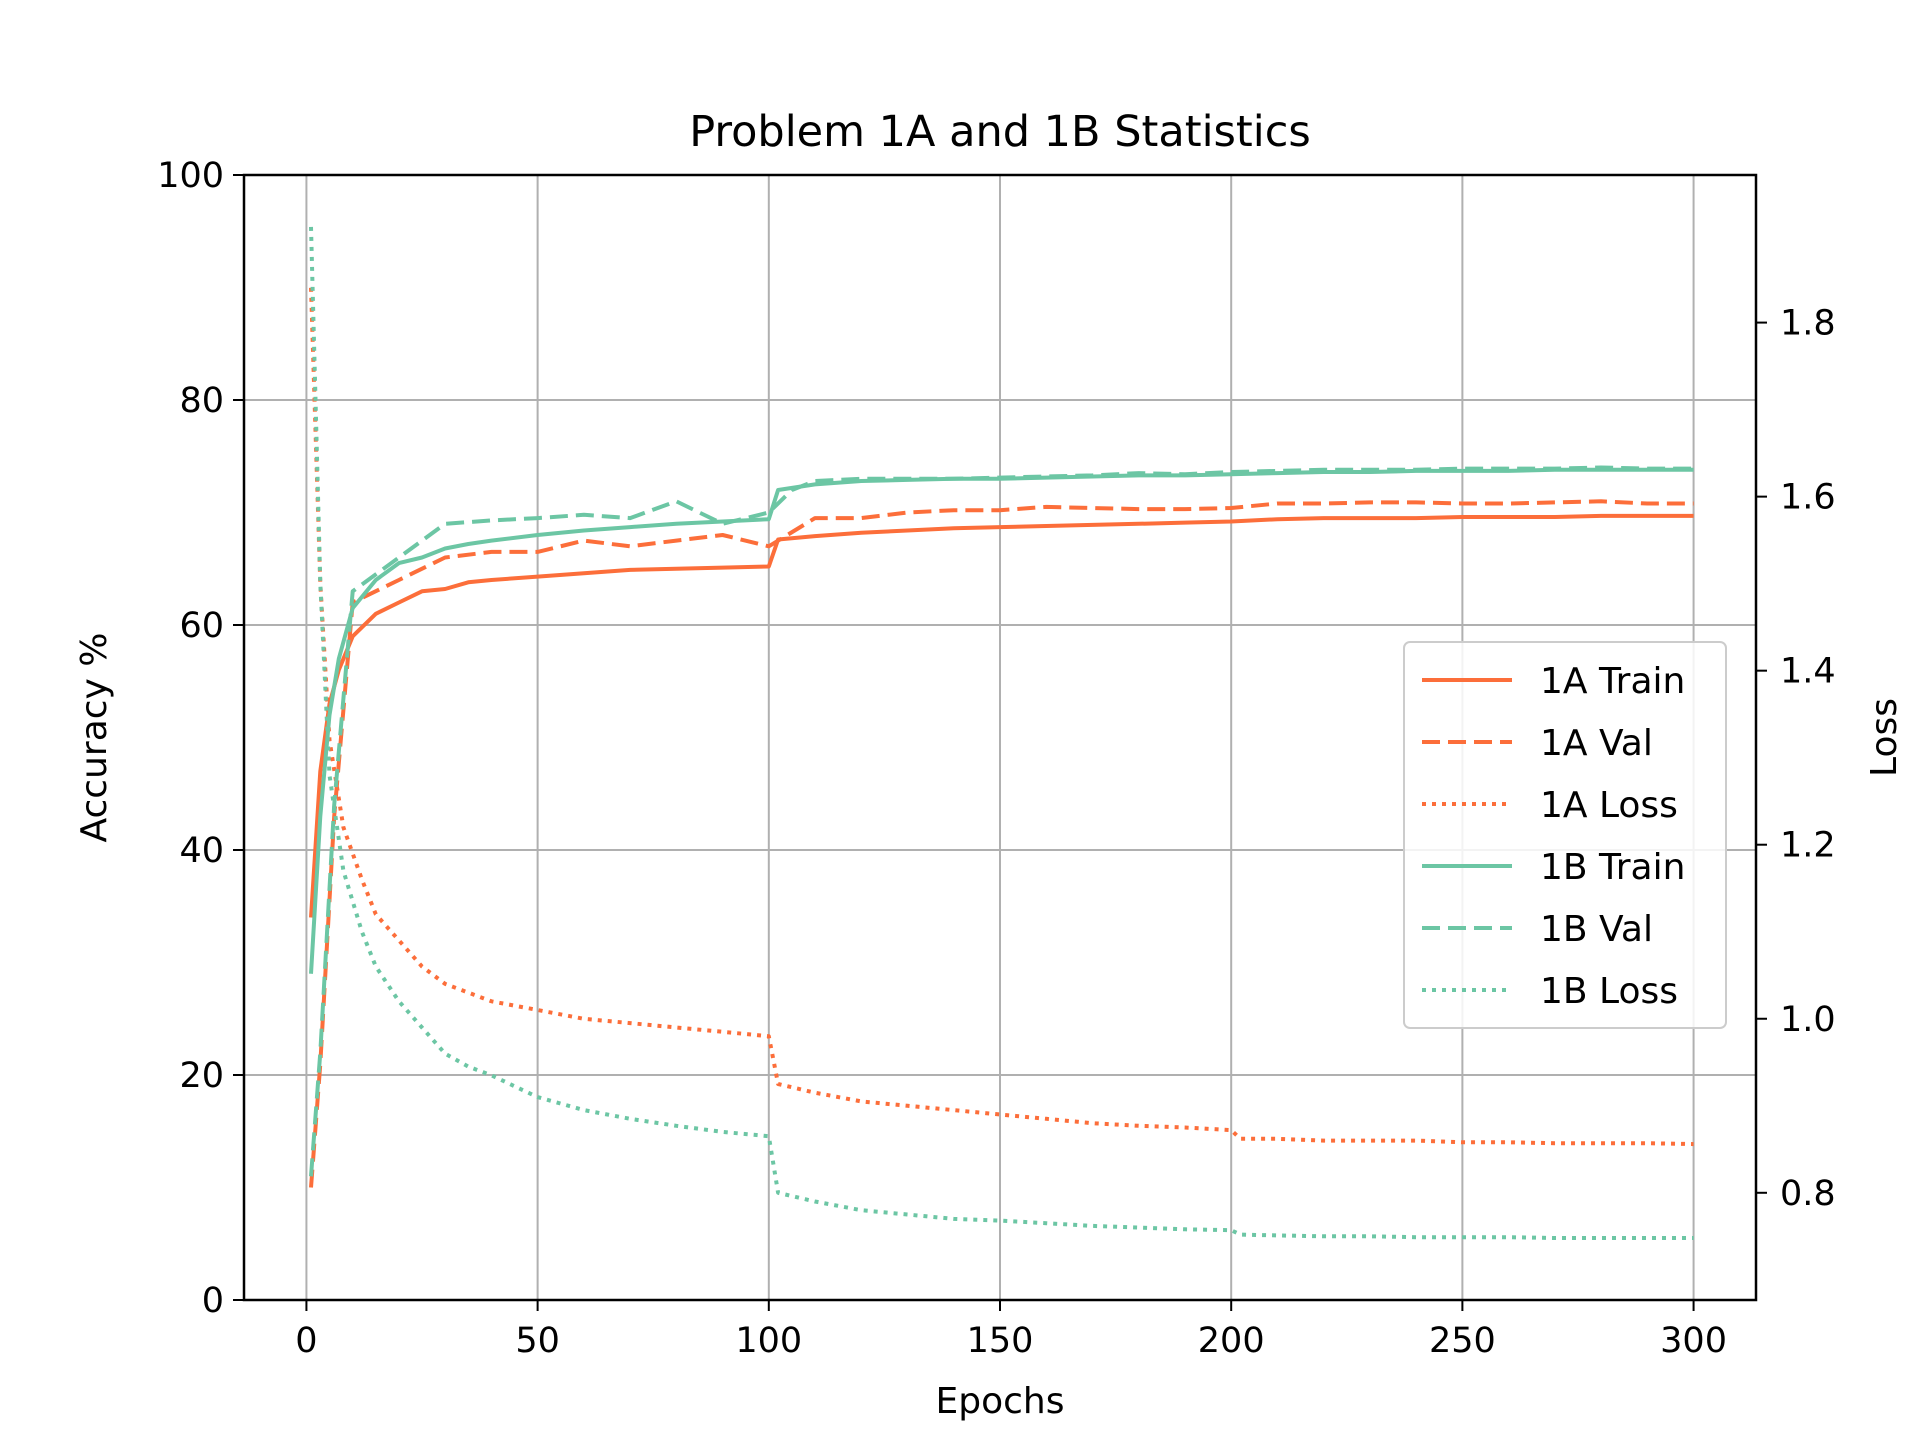 This screenshot has height=1440, width=1920. What do you see at coordinates (1796, 759) in the screenshot?
I see `y-axis-right: 0.8 1.0 1.2 1.4 1.6 1.8` at bounding box center [1796, 759].